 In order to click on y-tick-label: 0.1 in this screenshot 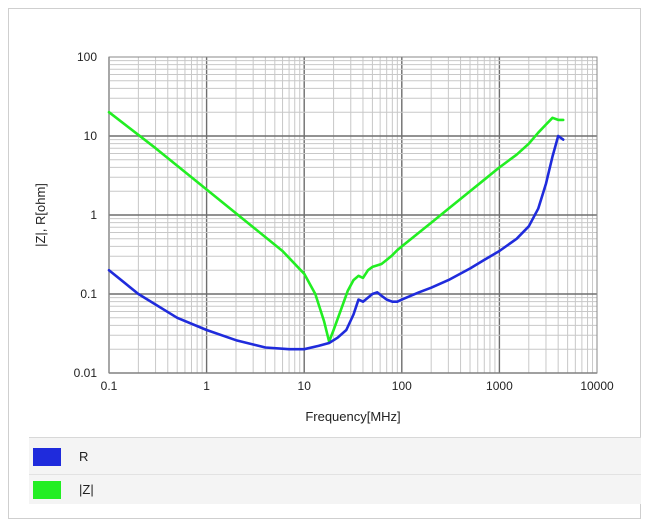, I will do `click(88, 294)`.